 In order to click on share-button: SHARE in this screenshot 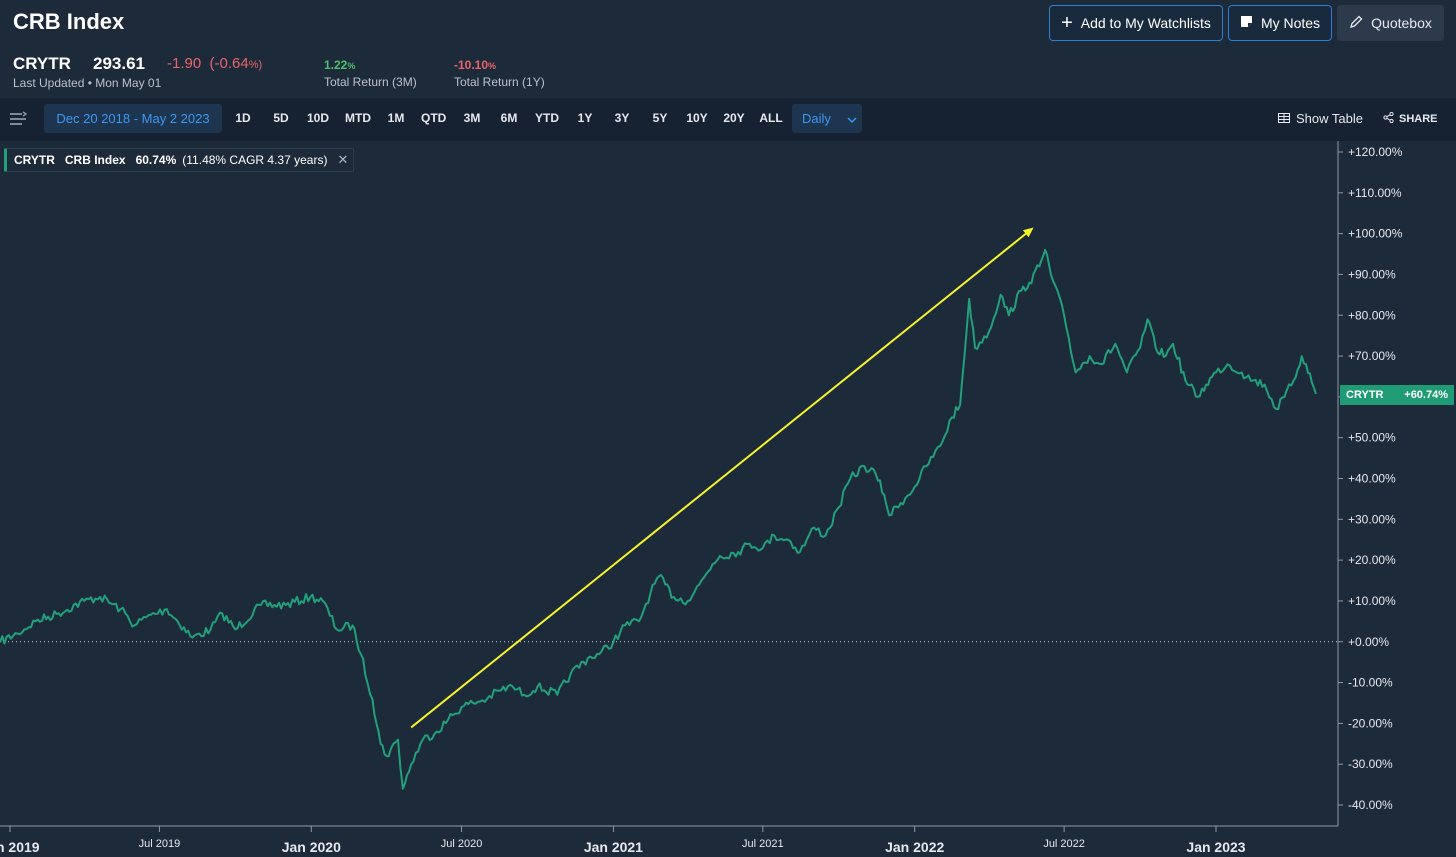, I will do `click(1410, 118)`.